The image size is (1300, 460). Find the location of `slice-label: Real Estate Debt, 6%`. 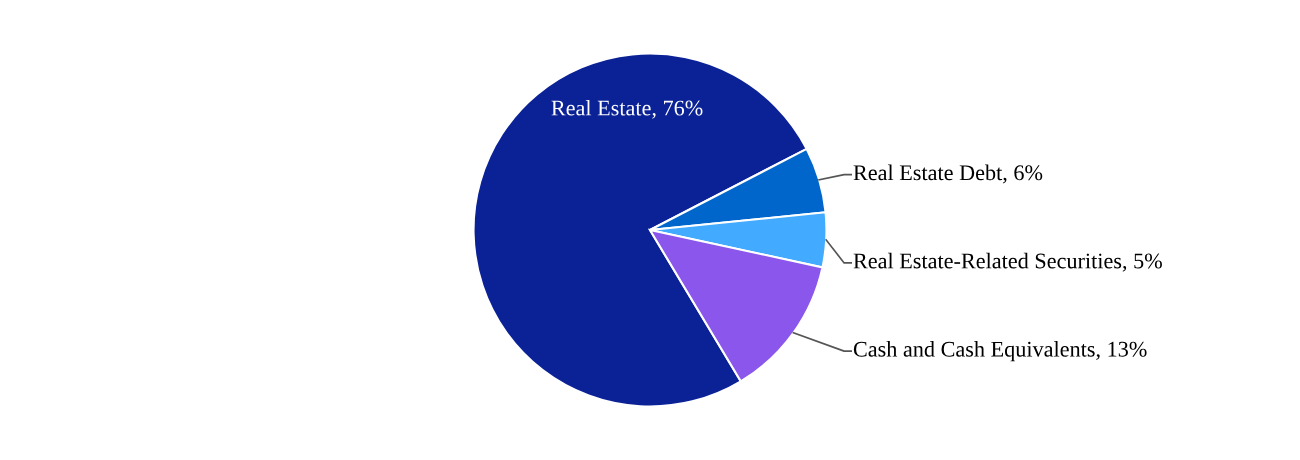

slice-label: Real Estate Debt, 6% is located at coordinates (948, 174).